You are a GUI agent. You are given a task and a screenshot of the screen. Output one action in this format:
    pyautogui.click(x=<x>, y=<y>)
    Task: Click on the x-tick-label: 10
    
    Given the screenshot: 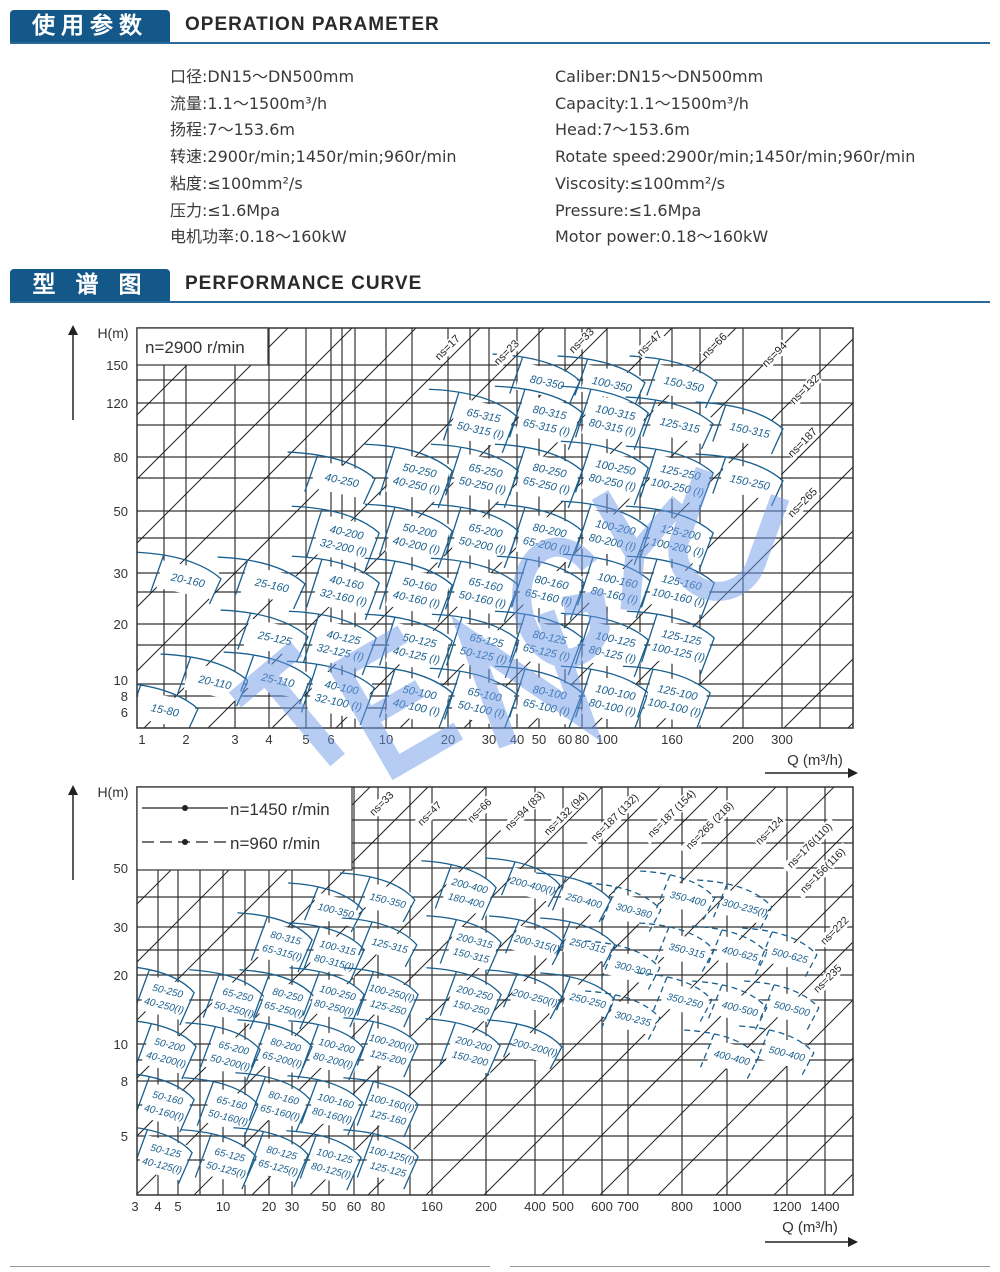 What is the action you would take?
    pyautogui.click(x=223, y=1206)
    